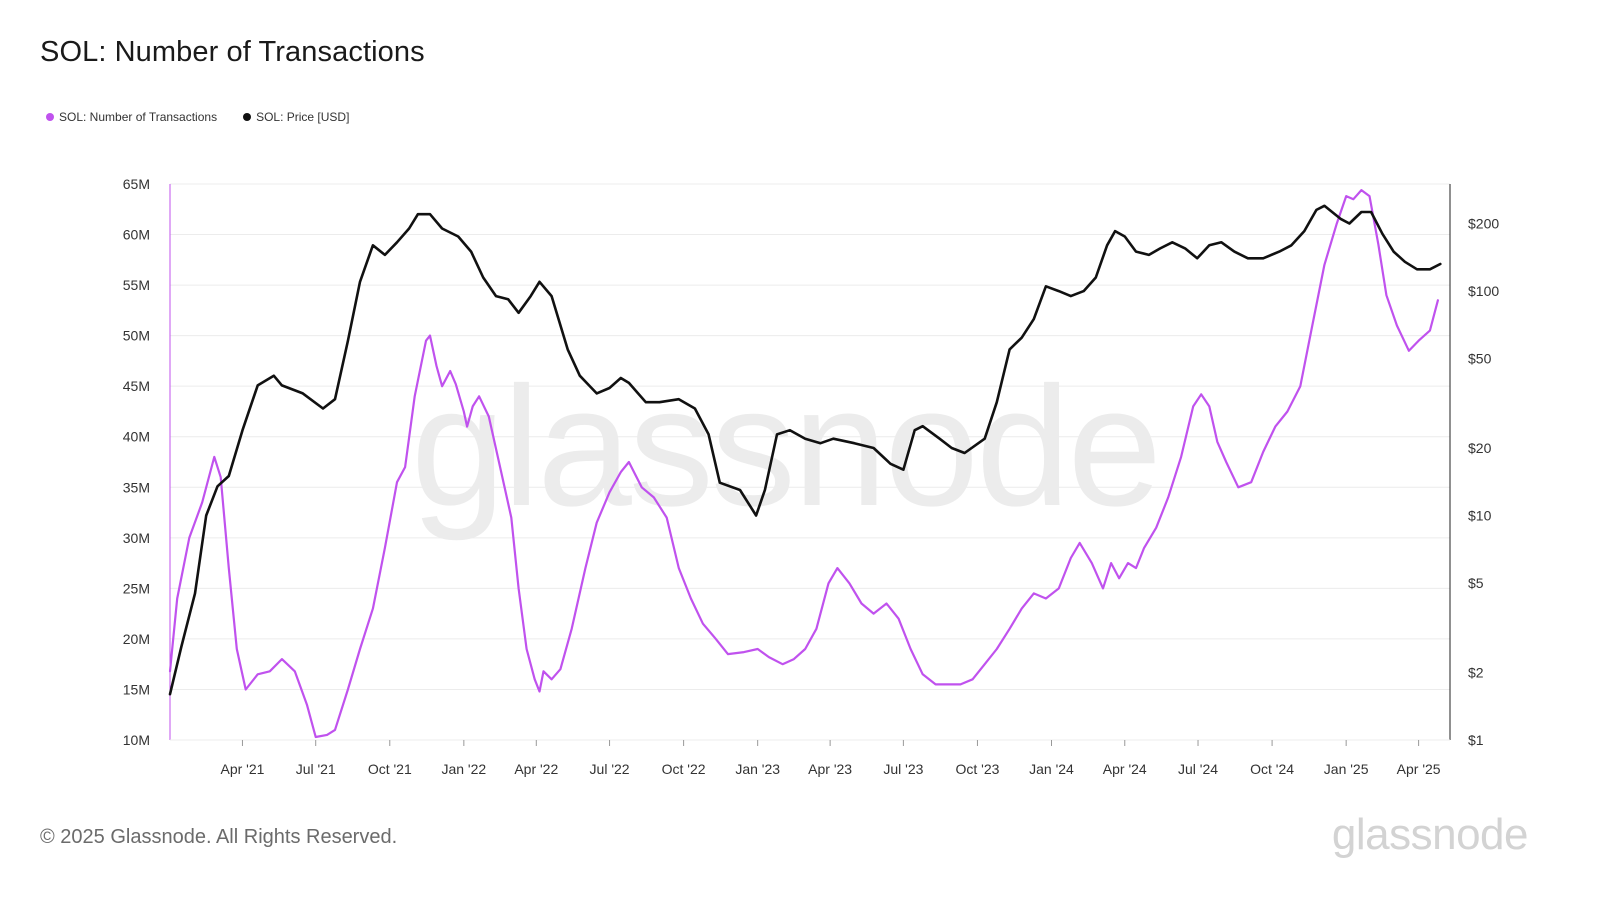 The width and height of the screenshot is (1600, 900). What do you see at coordinates (536, 769) in the screenshot?
I see `x-tick-label: Apr '22` at bounding box center [536, 769].